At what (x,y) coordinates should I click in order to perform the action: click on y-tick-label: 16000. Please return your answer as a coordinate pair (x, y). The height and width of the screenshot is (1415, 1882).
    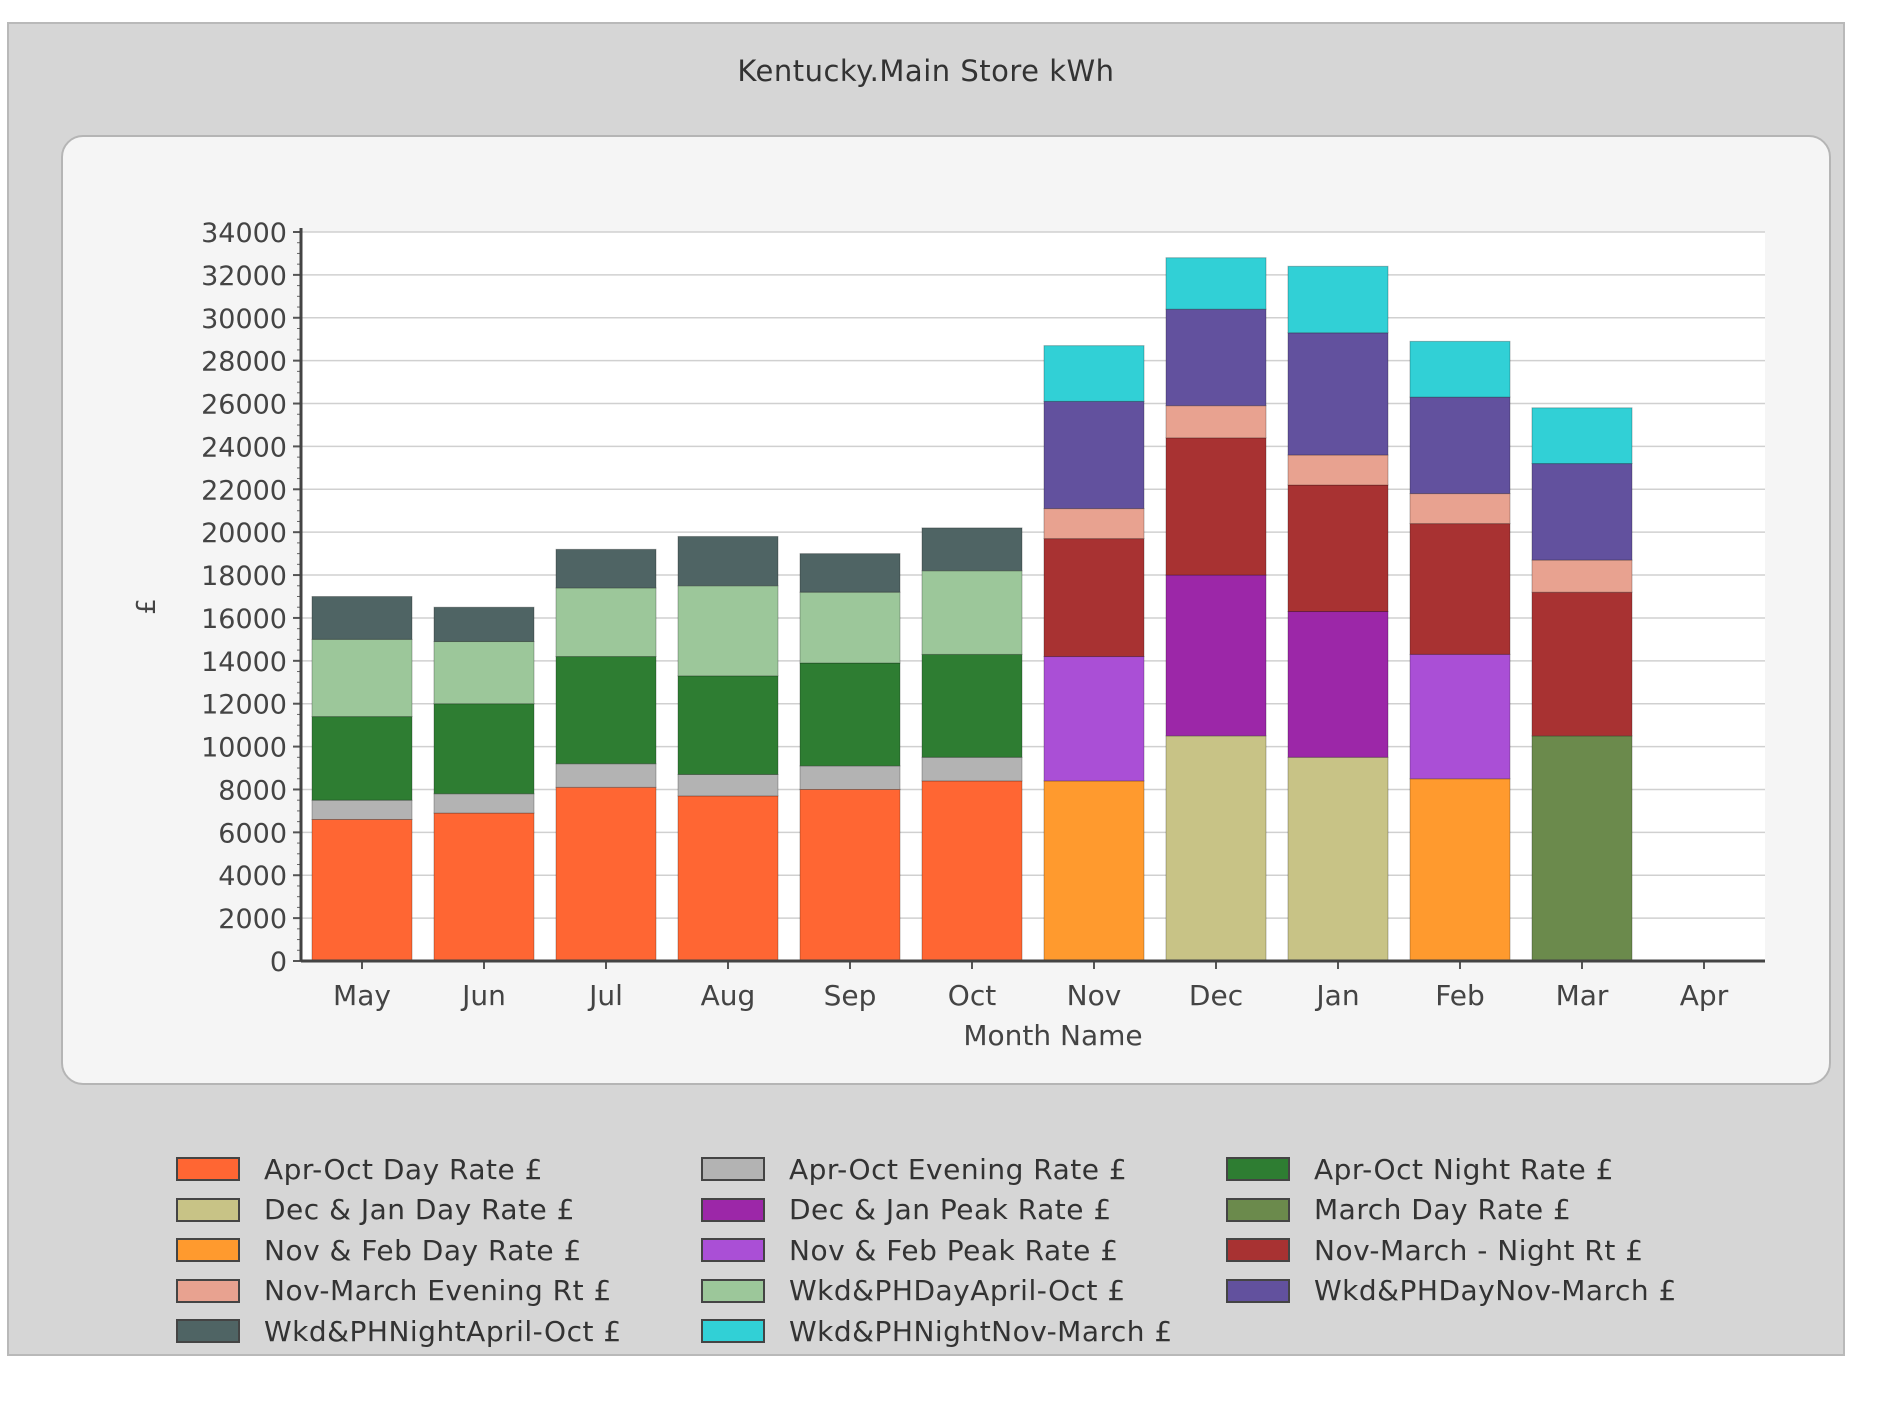
    Looking at the image, I should click on (244, 619).